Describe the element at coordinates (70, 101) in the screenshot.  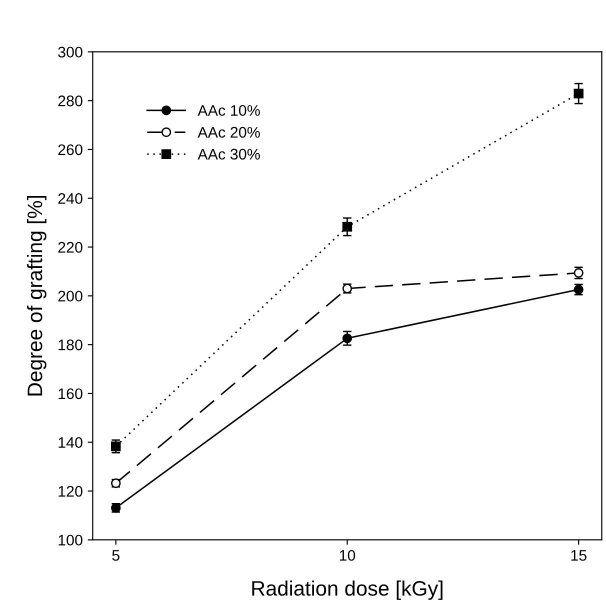
I see `y-tick-label: 280` at that location.